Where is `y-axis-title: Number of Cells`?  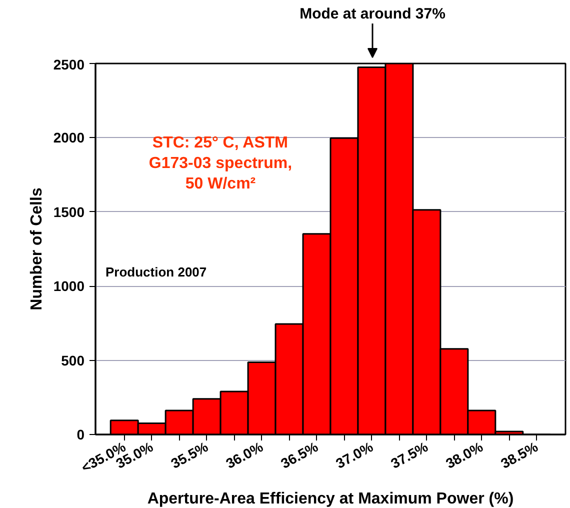 y-axis-title: Number of Cells is located at coordinates (37, 249).